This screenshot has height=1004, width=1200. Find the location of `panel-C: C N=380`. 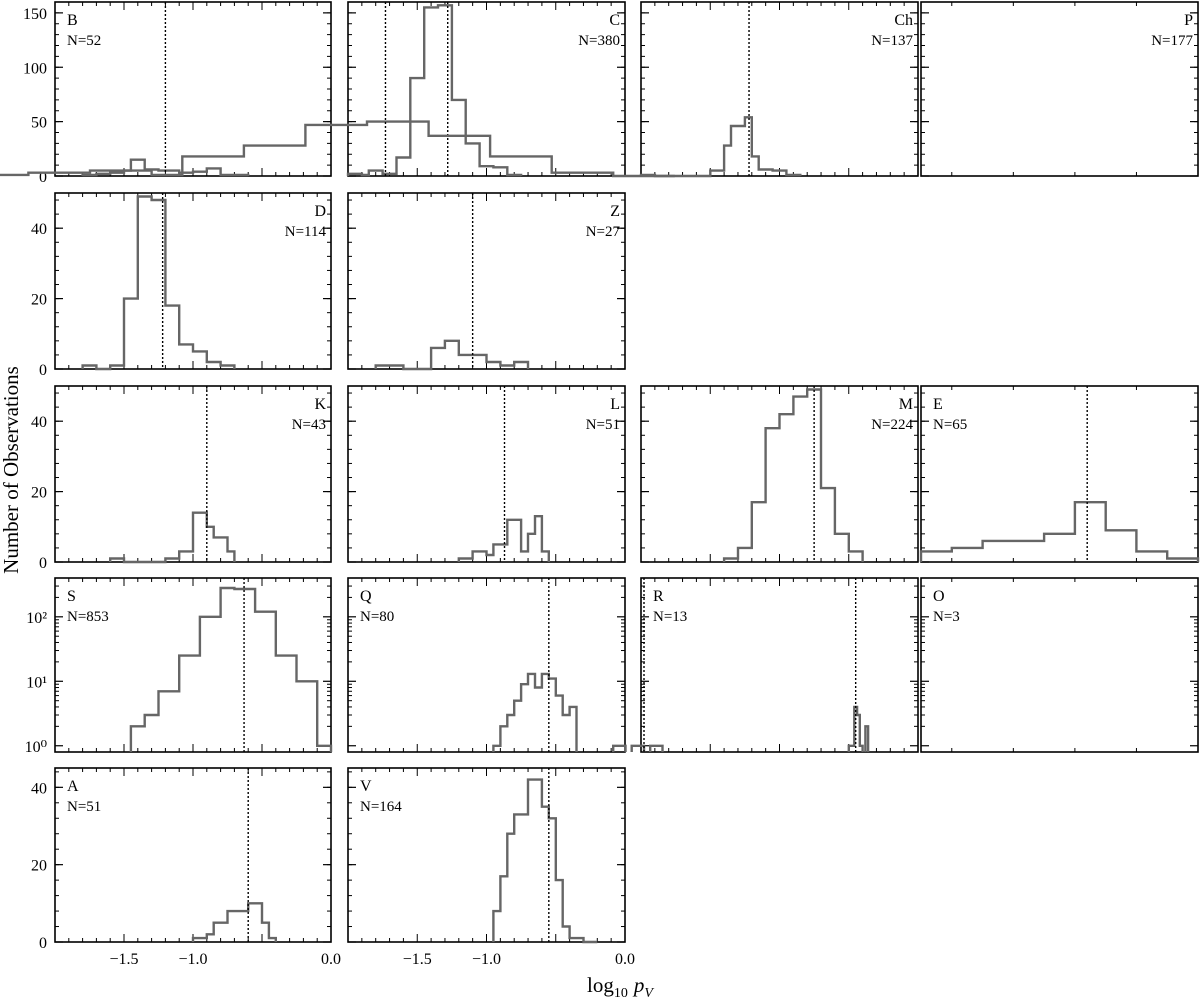

panel-C: C N=380 is located at coordinates (486, 89).